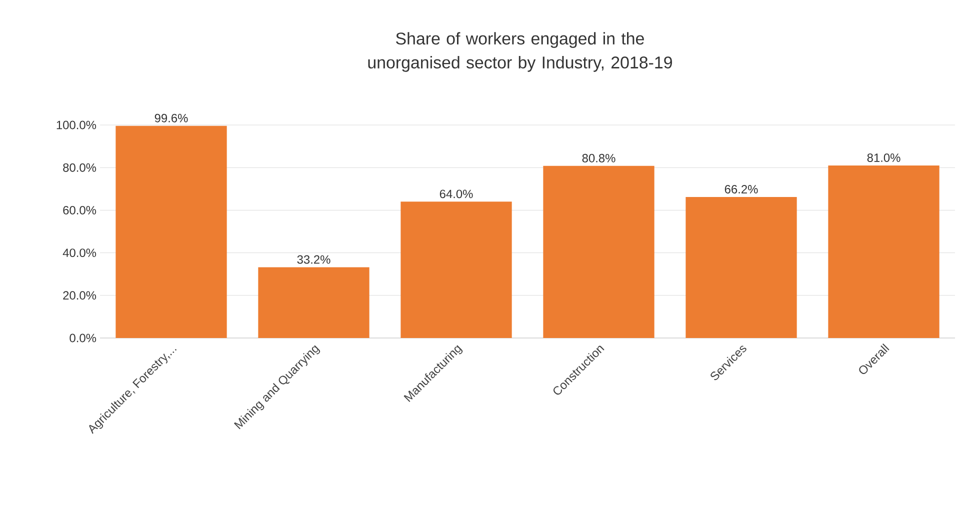 The width and height of the screenshot is (961, 520). Describe the element at coordinates (79, 253) in the screenshot. I see `y-tick-label: 40.0%` at that location.